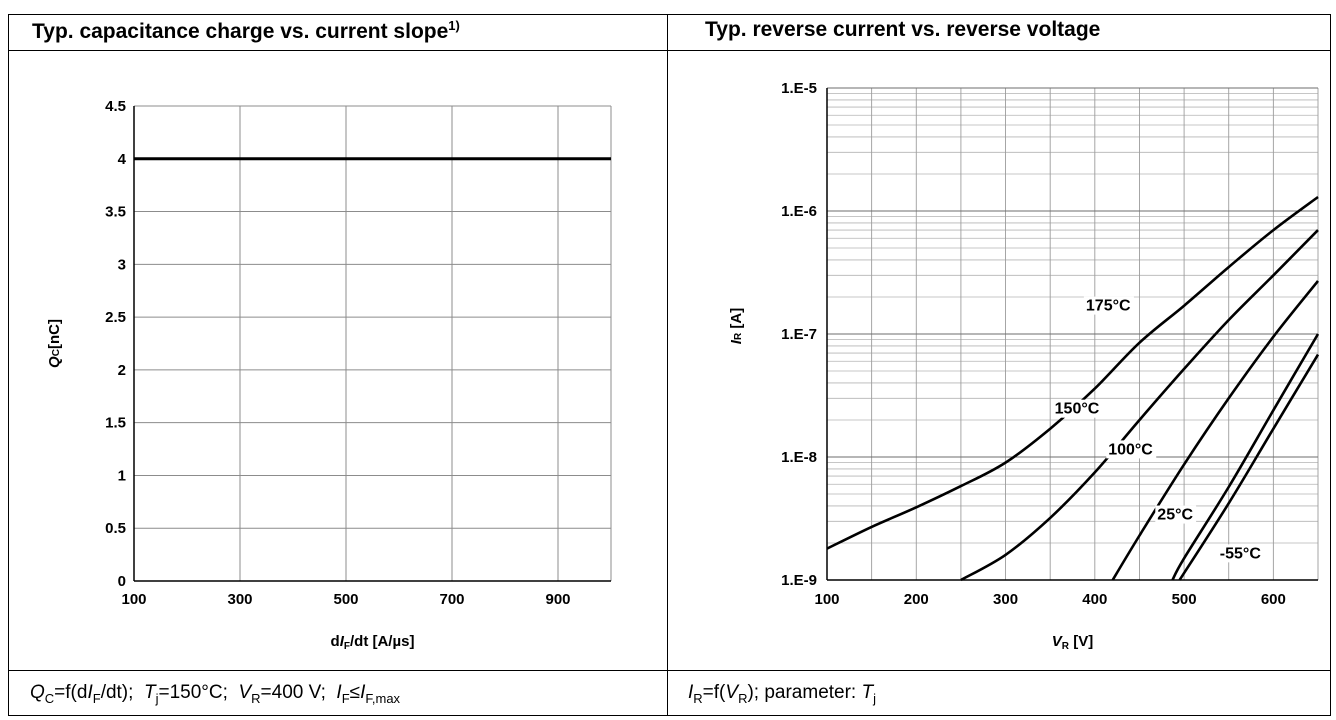 The height and width of the screenshot is (720, 1336). Describe the element at coordinates (799, 457) in the screenshot. I see `y-tick-label: 1.E-8` at that location.